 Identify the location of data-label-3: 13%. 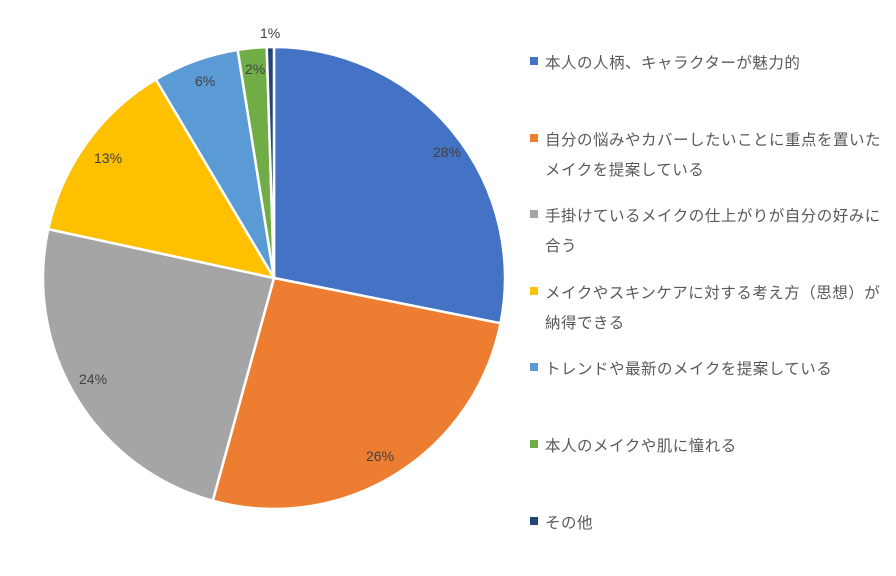
(108, 158).